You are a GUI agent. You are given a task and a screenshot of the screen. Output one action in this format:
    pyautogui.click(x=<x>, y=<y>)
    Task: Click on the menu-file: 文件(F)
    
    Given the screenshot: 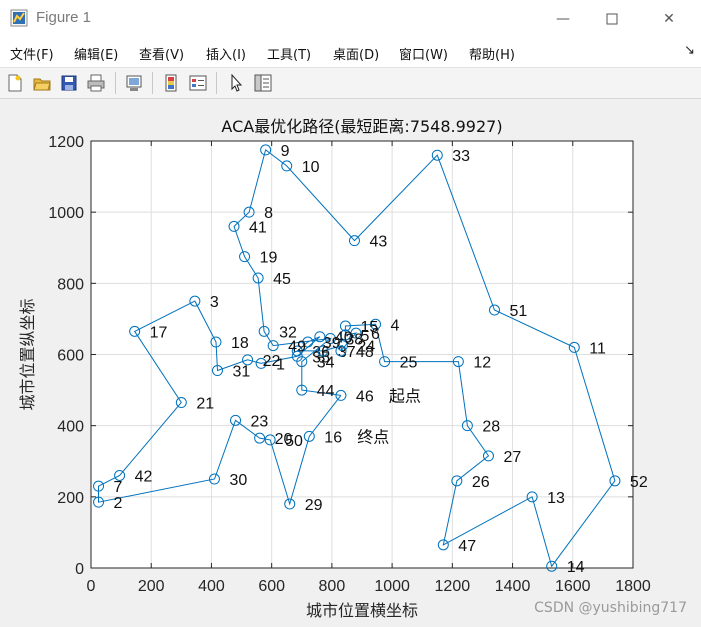 What is the action you would take?
    pyautogui.click(x=32, y=55)
    